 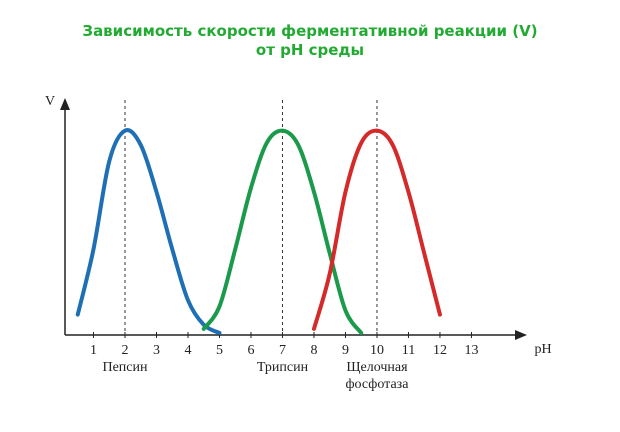 I want to click on x-axis-arrow, so click(x=521, y=335).